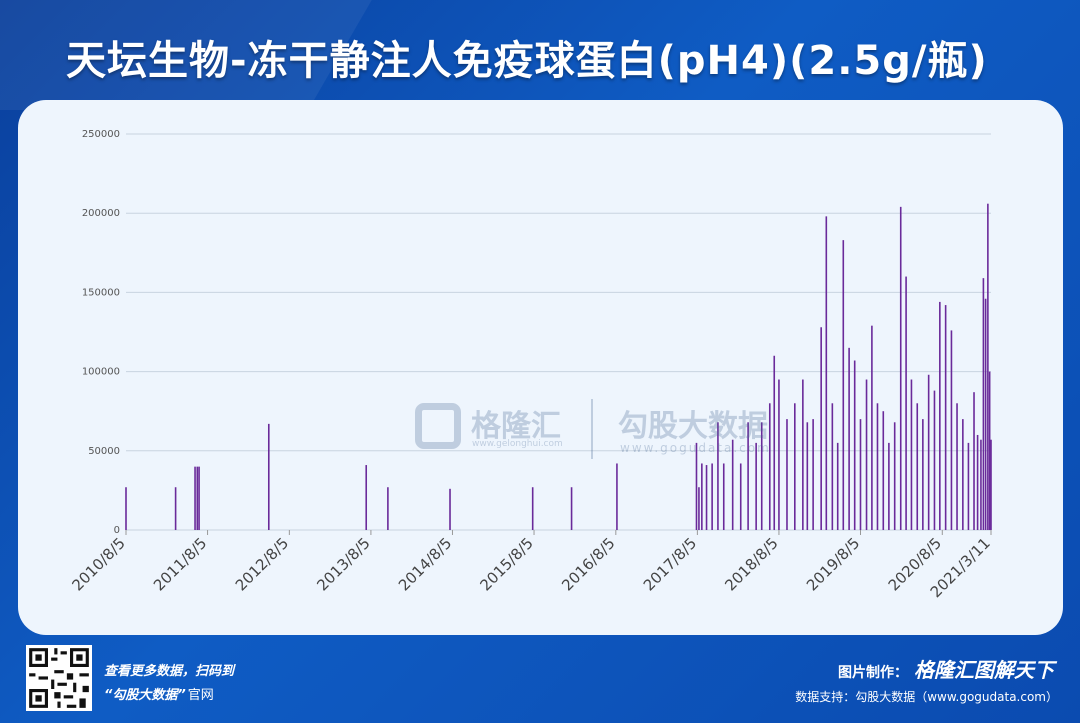  Describe the element at coordinates (506, 564) in the screenshot. I see `x-tick-label: 2015/8/5` at that location.